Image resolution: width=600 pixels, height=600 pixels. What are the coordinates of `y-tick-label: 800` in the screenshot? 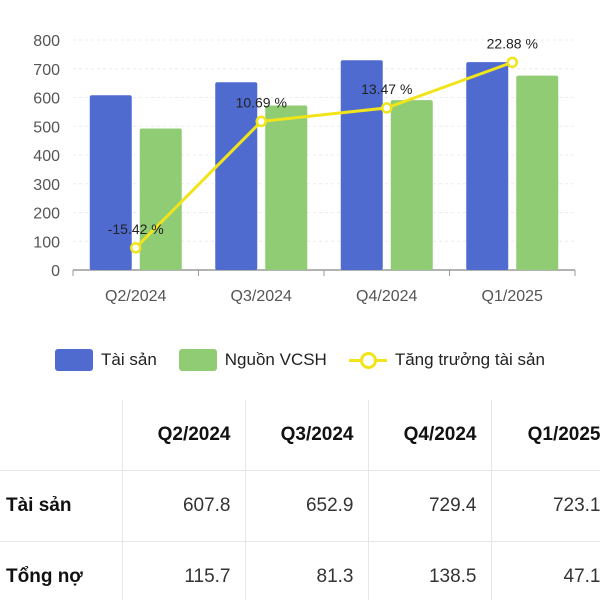 It's located at (46, 41).